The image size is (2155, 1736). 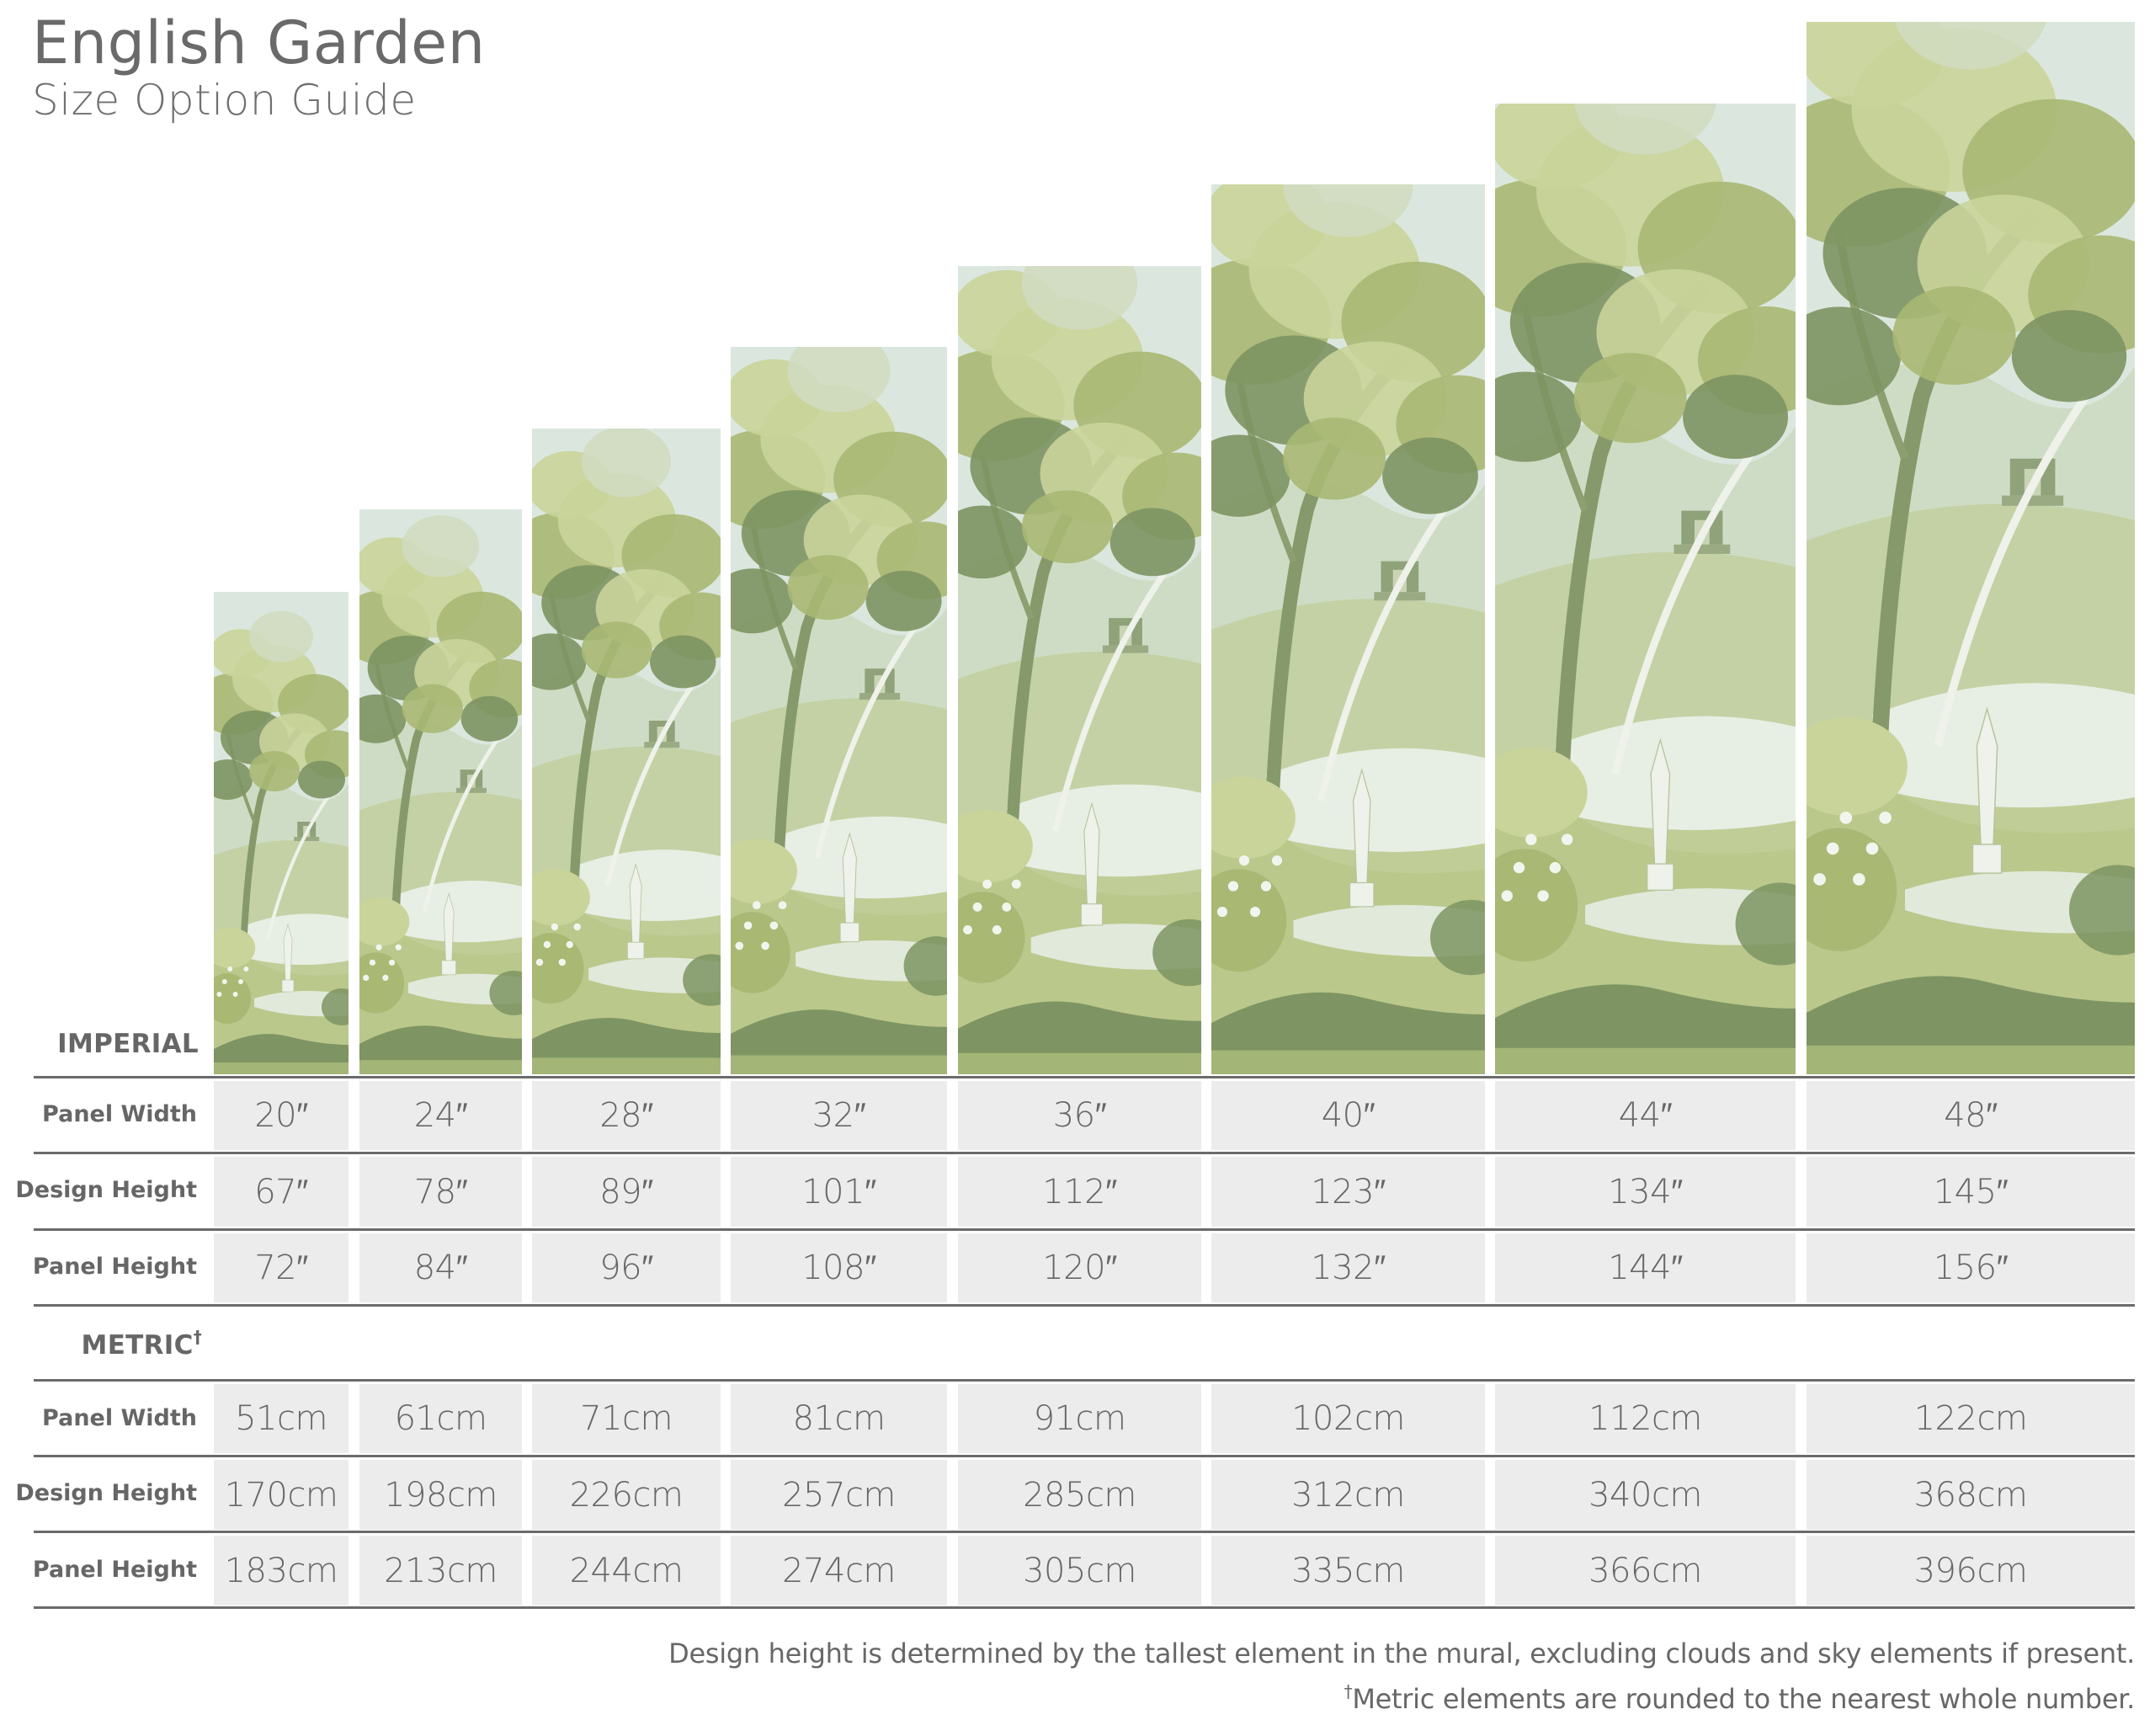 I want to click on imperial-design-height-cell: 134″, so click(x=1645, y=1192).